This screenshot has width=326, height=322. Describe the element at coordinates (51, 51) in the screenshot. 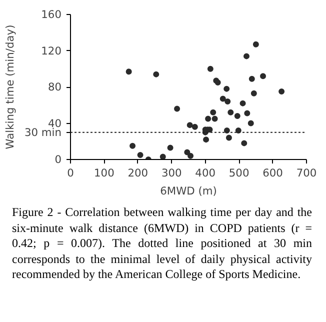

I see `y-tick-label: 120` at that location.